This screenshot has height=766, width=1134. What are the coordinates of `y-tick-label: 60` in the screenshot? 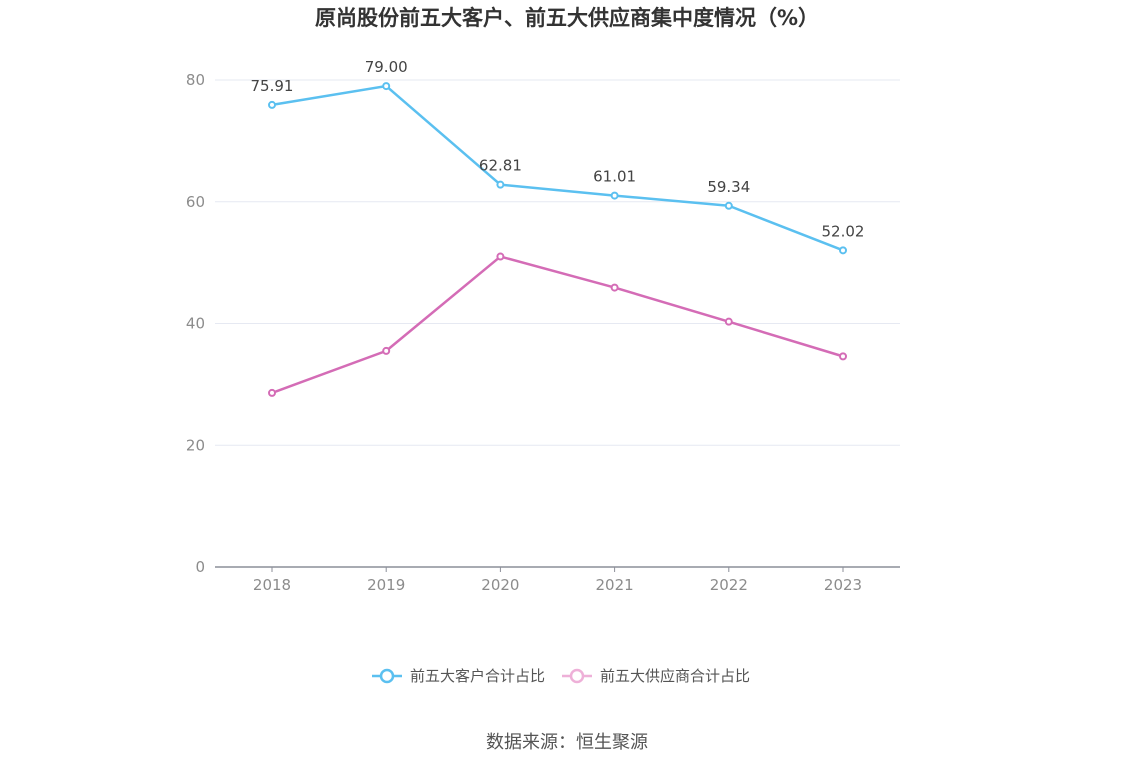 It's located at (195, 202).